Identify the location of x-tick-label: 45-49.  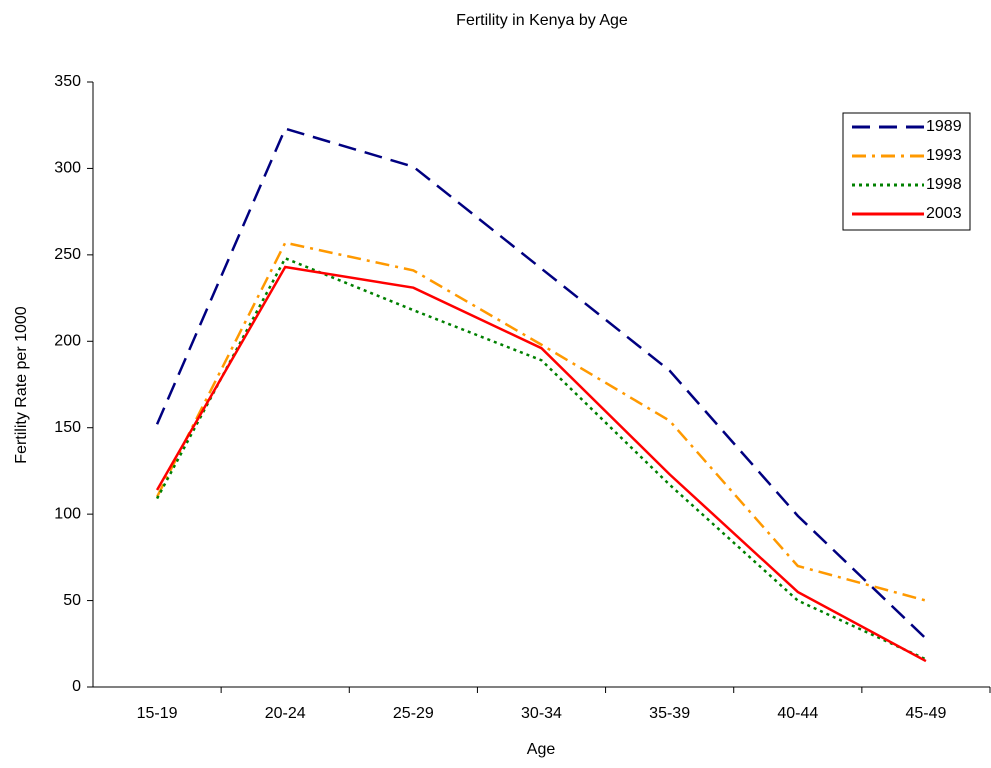
(925, 713).